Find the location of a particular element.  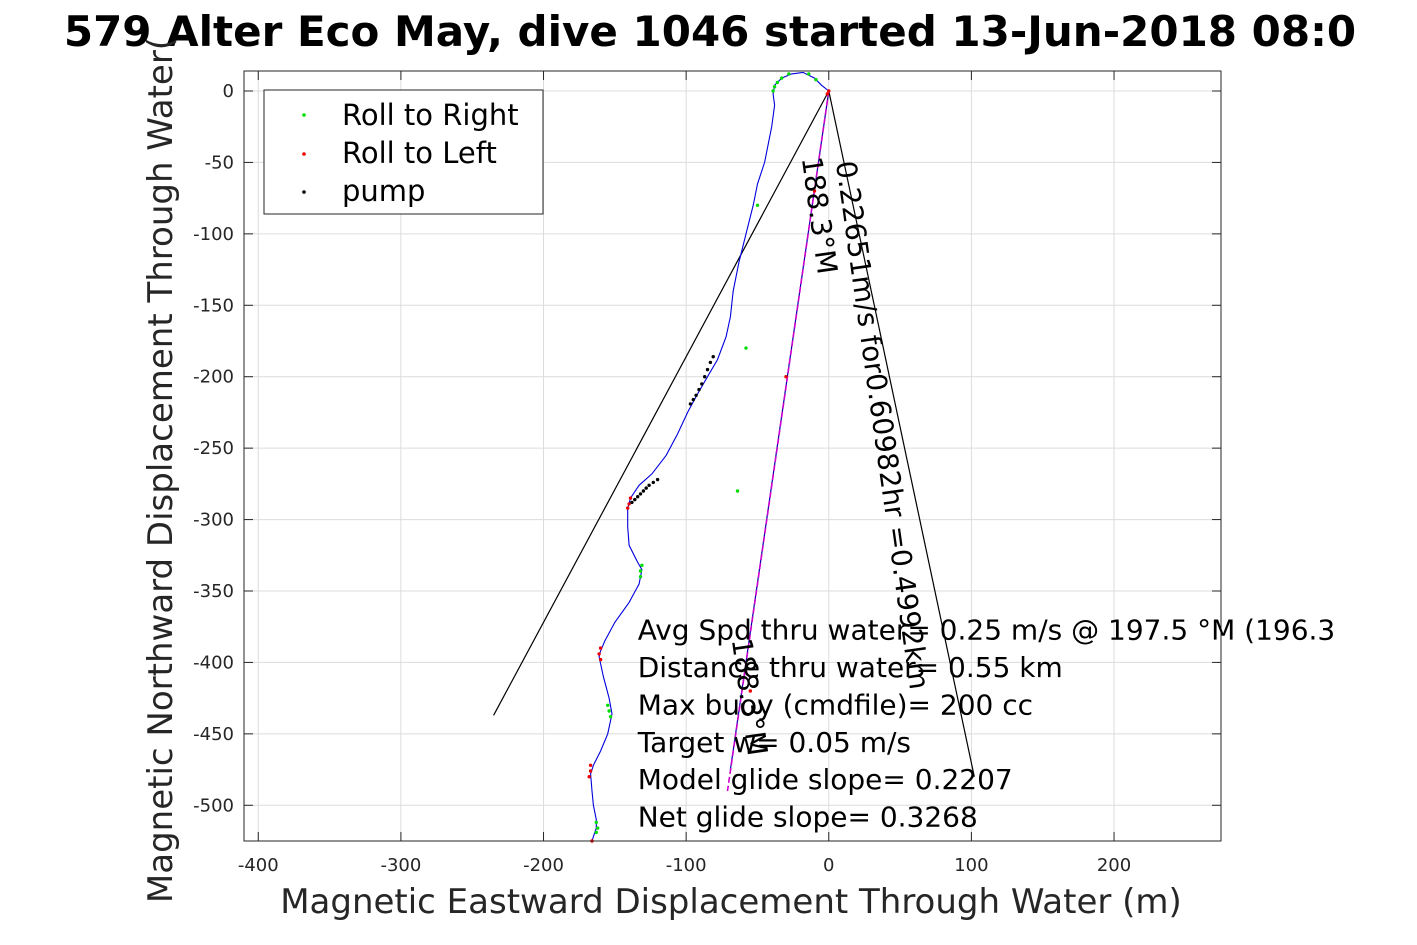

legend: Roll to Right Roll to Left pump is located at coordinates (403, 152).